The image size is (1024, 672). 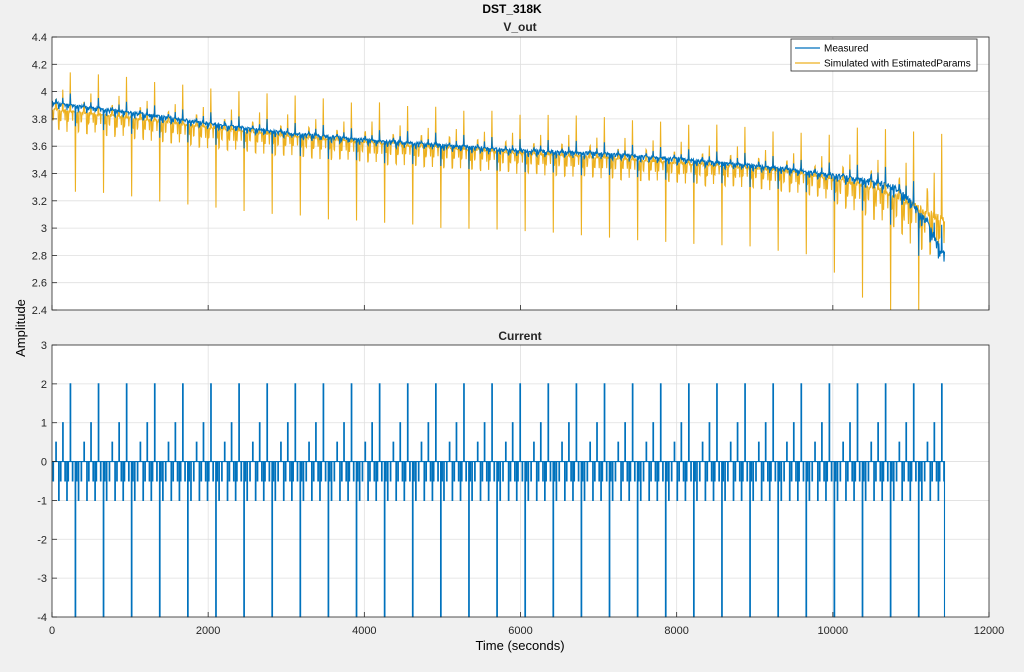 What do you see at coordinates (44, 93) in the screenshot?
I see `vout-ytick-label: 4` at bounding box center [44, 93].